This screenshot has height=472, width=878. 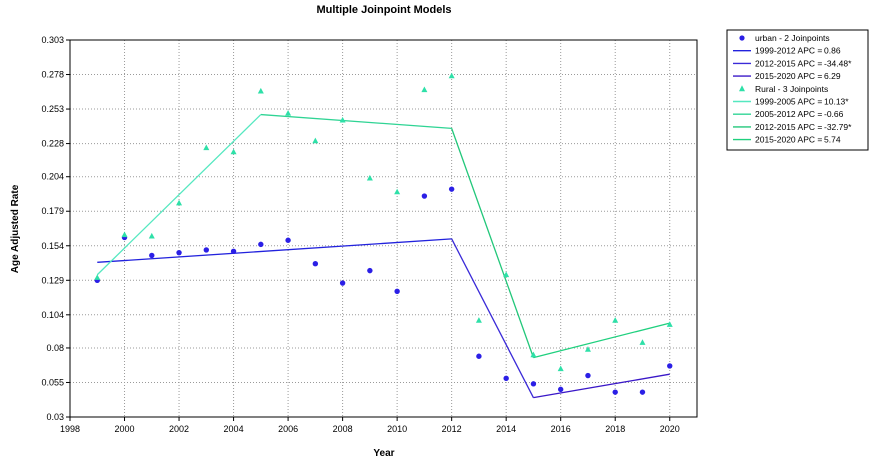 What do you see at coordinates (836, 102) in the screenshot?
I see `legend-segment-value: 10.13*` at bounding box center [836, 102].